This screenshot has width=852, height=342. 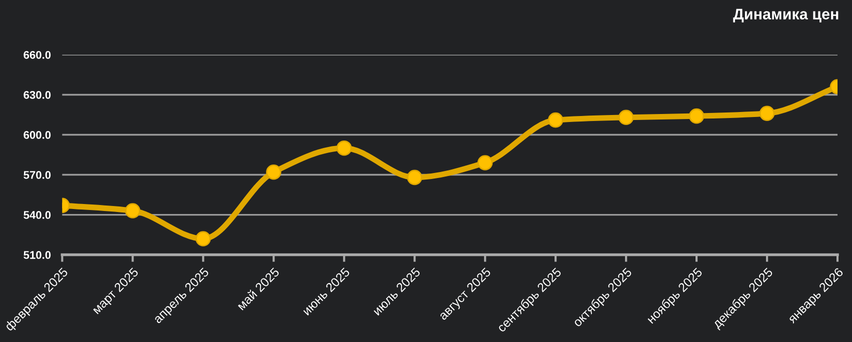 What do you see at coordinates (37, 54) in the screenshot?
I see `y-tick-label: 660.0` at bounding box center [37, 54].